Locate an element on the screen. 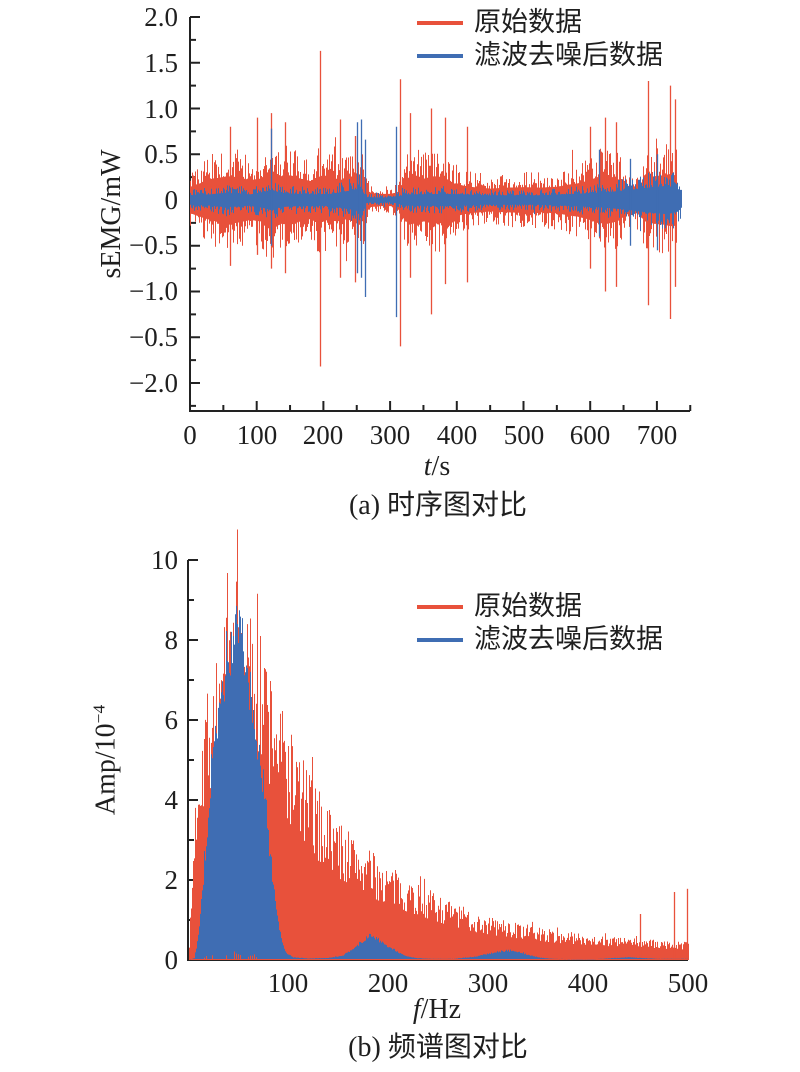 The width and height of the screenshot is (800, 1072). b-legend: 原始数据 滤波去噪后数据 is located at coordinates (540, 623).